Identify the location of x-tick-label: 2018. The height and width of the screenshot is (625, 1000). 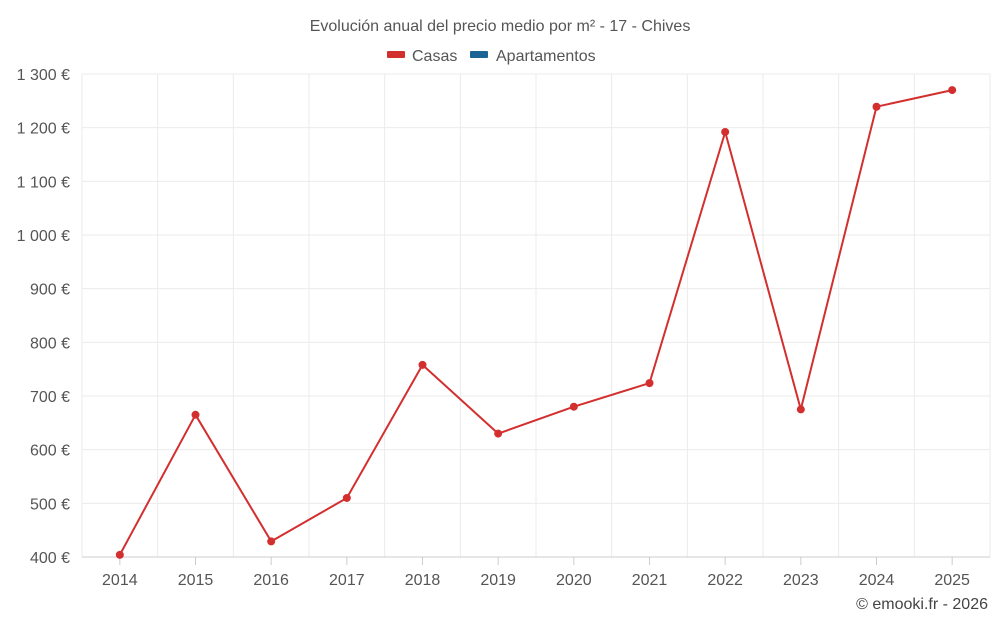
(423, 580).